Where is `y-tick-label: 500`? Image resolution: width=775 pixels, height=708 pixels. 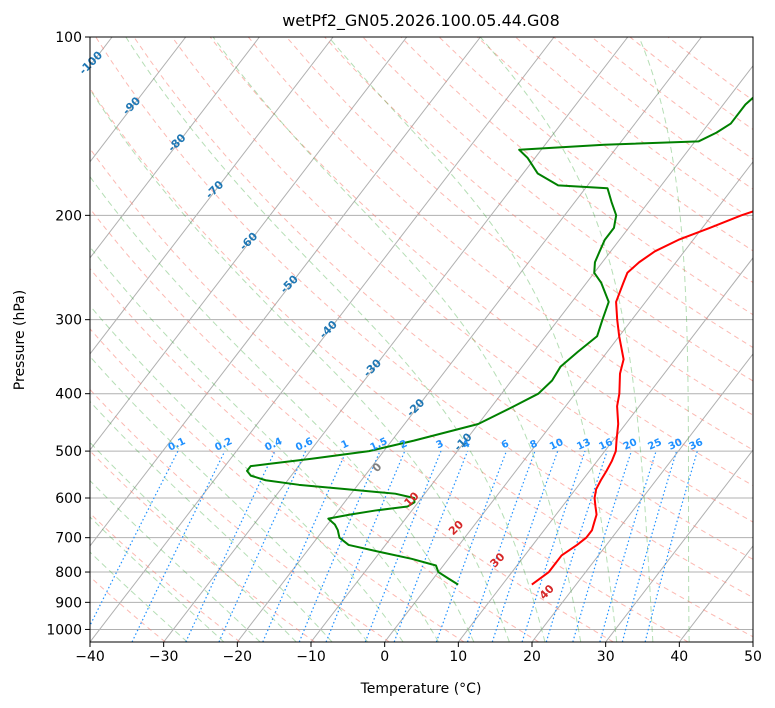
y-tick-label: 500 is located at coordinates (68, 452).